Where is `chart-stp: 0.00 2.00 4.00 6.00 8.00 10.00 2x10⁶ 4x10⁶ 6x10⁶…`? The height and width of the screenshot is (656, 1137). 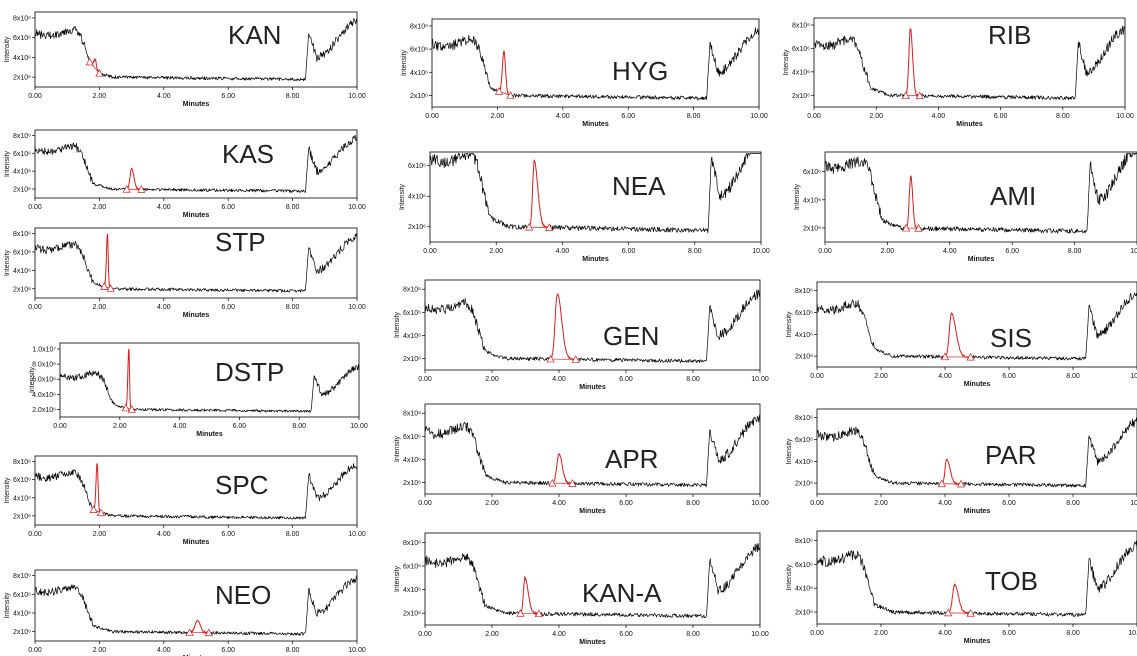 chart-stp: 0.00 2.00 4.00 6.00 8.00 10.00 2x10⁶ 4x10⁶ 6x10⁶… is located at coordinates (185, 273).